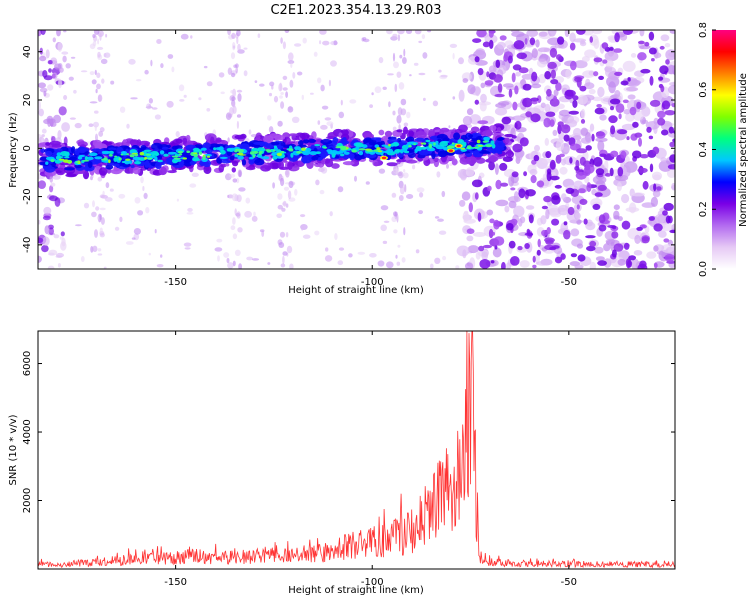  I want to click on y-tick-label: 4000, so click(27, 431).